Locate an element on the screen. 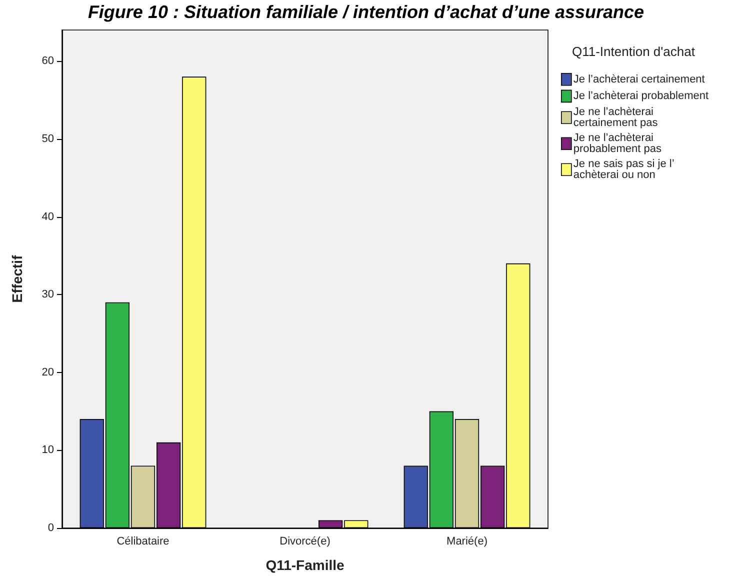 The image size is (732, 581). legend-label: Je l’achèterai probablement is located at coordinates (641, 96).